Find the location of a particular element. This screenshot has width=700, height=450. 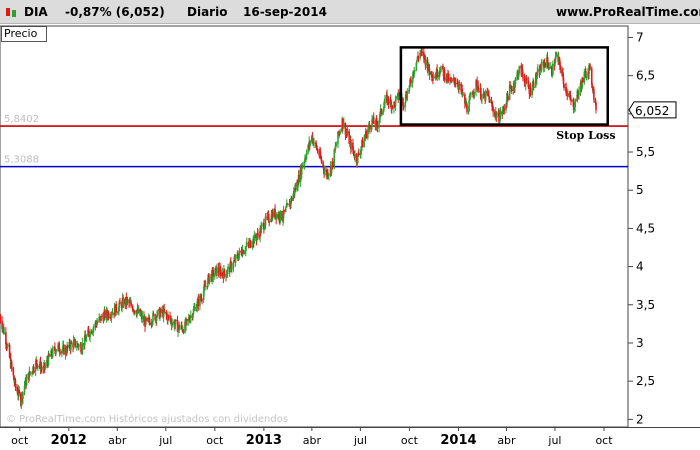

y-tick-label: 4,5 is located at coordinates (645, 228).